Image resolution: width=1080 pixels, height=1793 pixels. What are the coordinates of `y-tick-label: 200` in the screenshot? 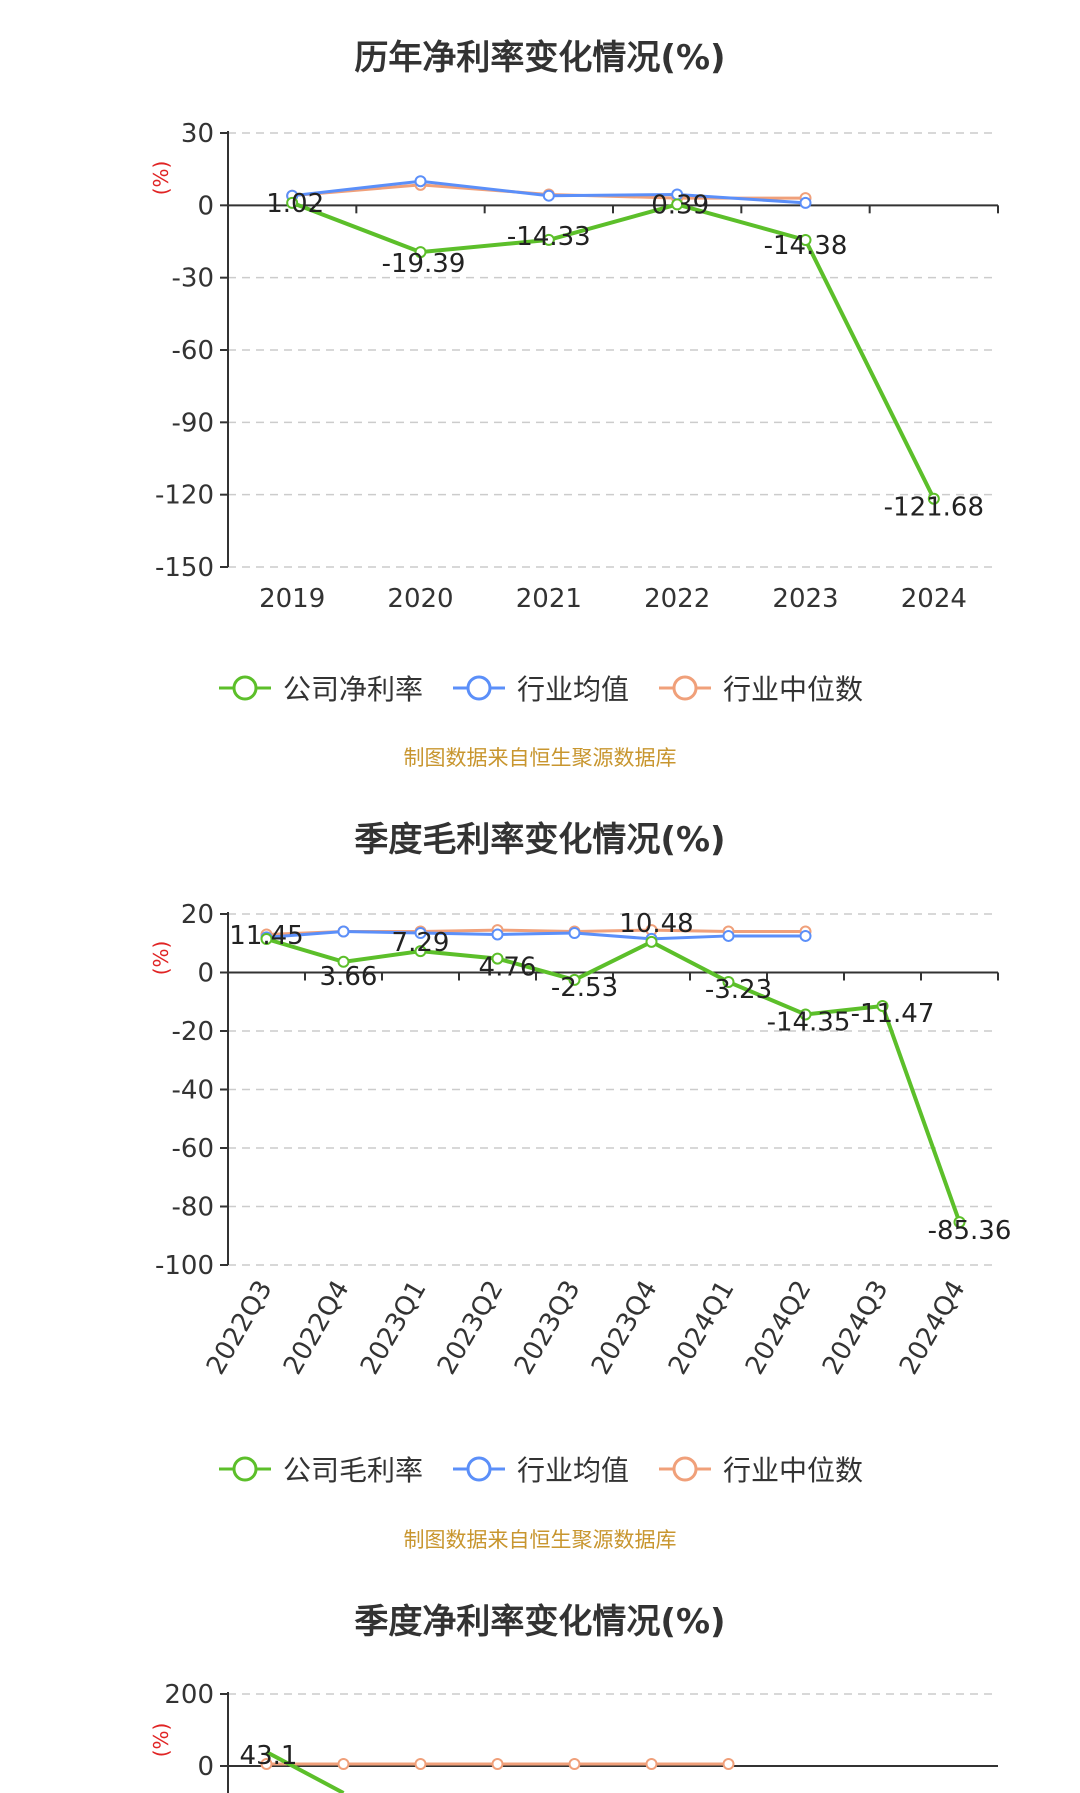 It's located at (189, 1695).